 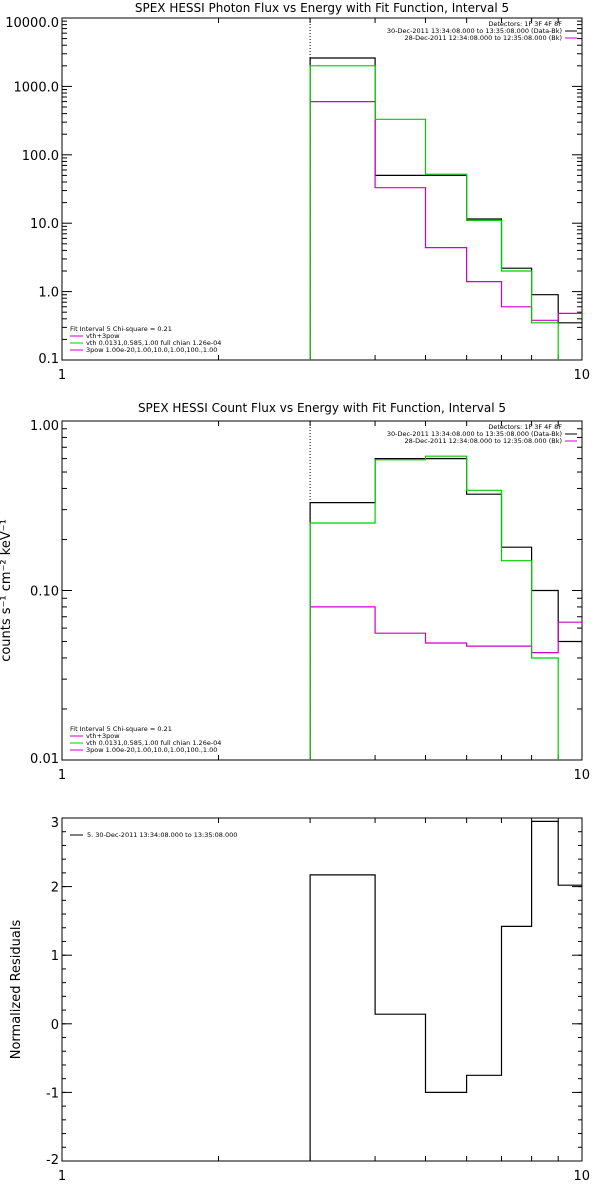 What do you see at coordinates (37, 87) in the screenshot?
I see `y-tick-label: 1000.0` at bounding box center [37, 87].